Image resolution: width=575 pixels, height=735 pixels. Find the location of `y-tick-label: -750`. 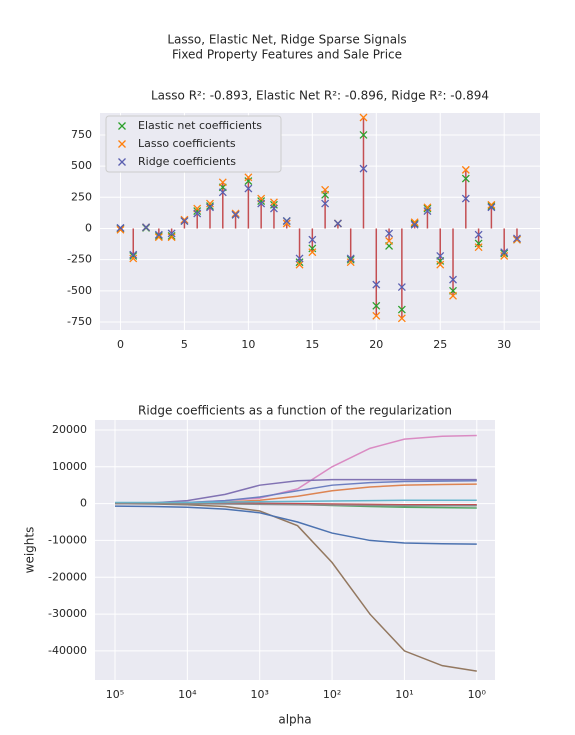

y-tick-label: -750 is located at coordinates (79, 321).